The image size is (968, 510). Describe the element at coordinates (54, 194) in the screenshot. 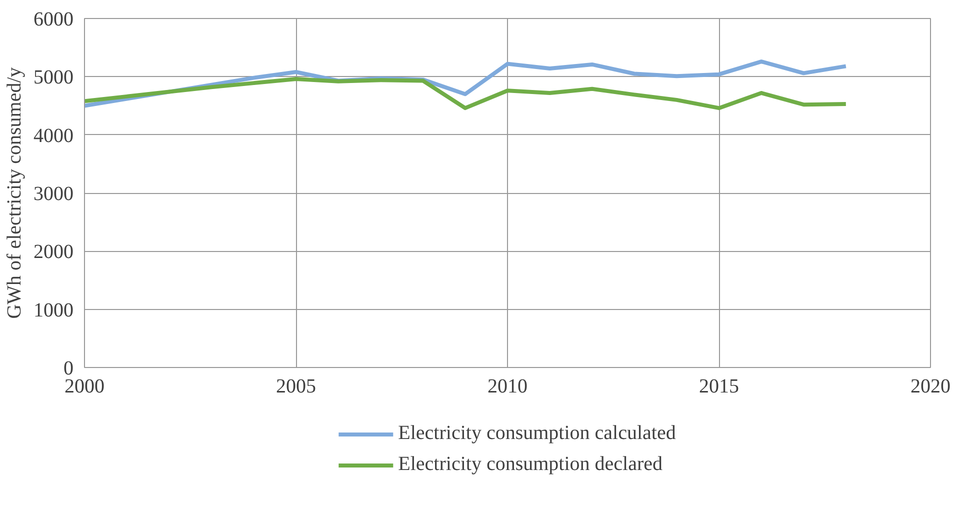

I see `y-tick-label: 3000` at that location.